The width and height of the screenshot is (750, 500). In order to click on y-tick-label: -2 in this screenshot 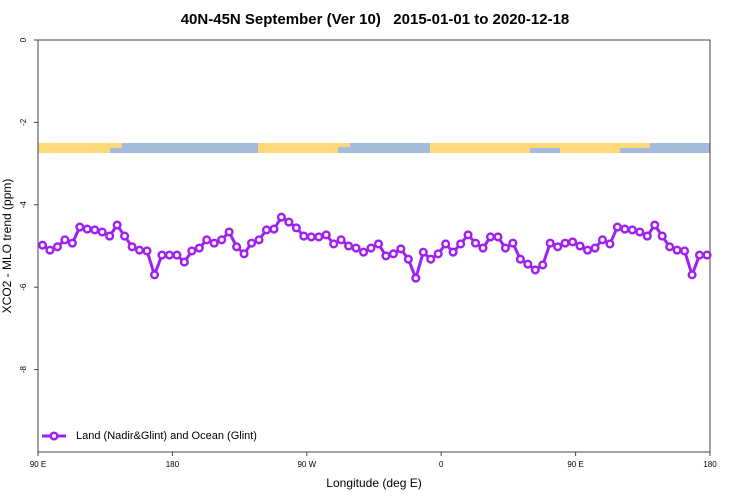, I will do `click(23, 122)`.